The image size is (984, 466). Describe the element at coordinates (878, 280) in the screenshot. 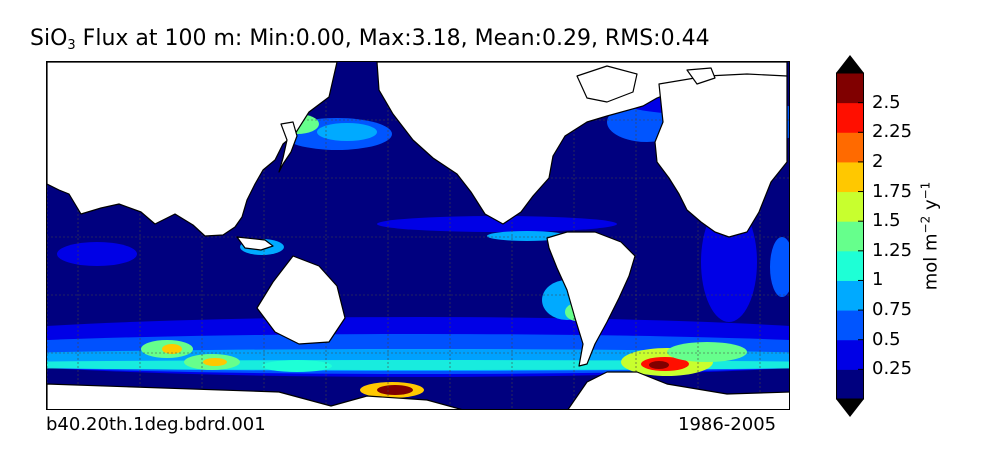

I see `colorbar-tick-label: 1` at that location.